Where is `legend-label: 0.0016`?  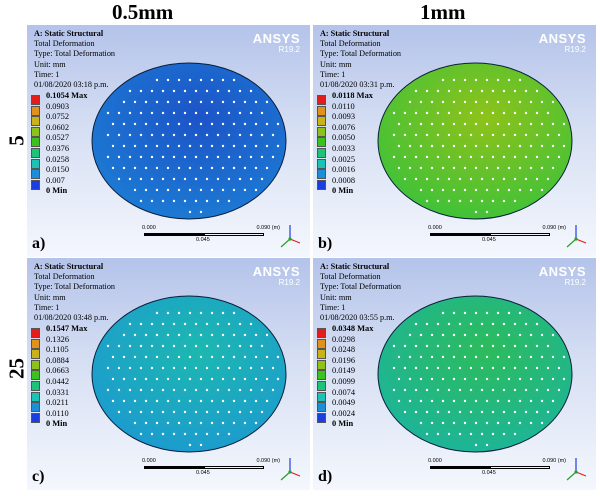
legend-label: 0.0016 is located at coordinates (344, 170).